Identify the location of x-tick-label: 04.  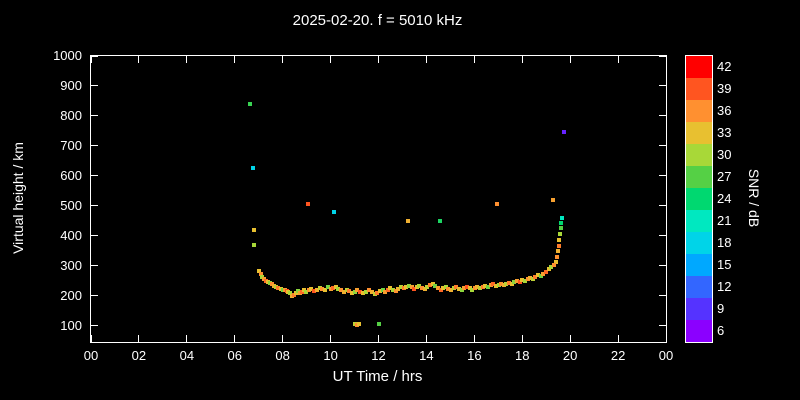
(187, 355).